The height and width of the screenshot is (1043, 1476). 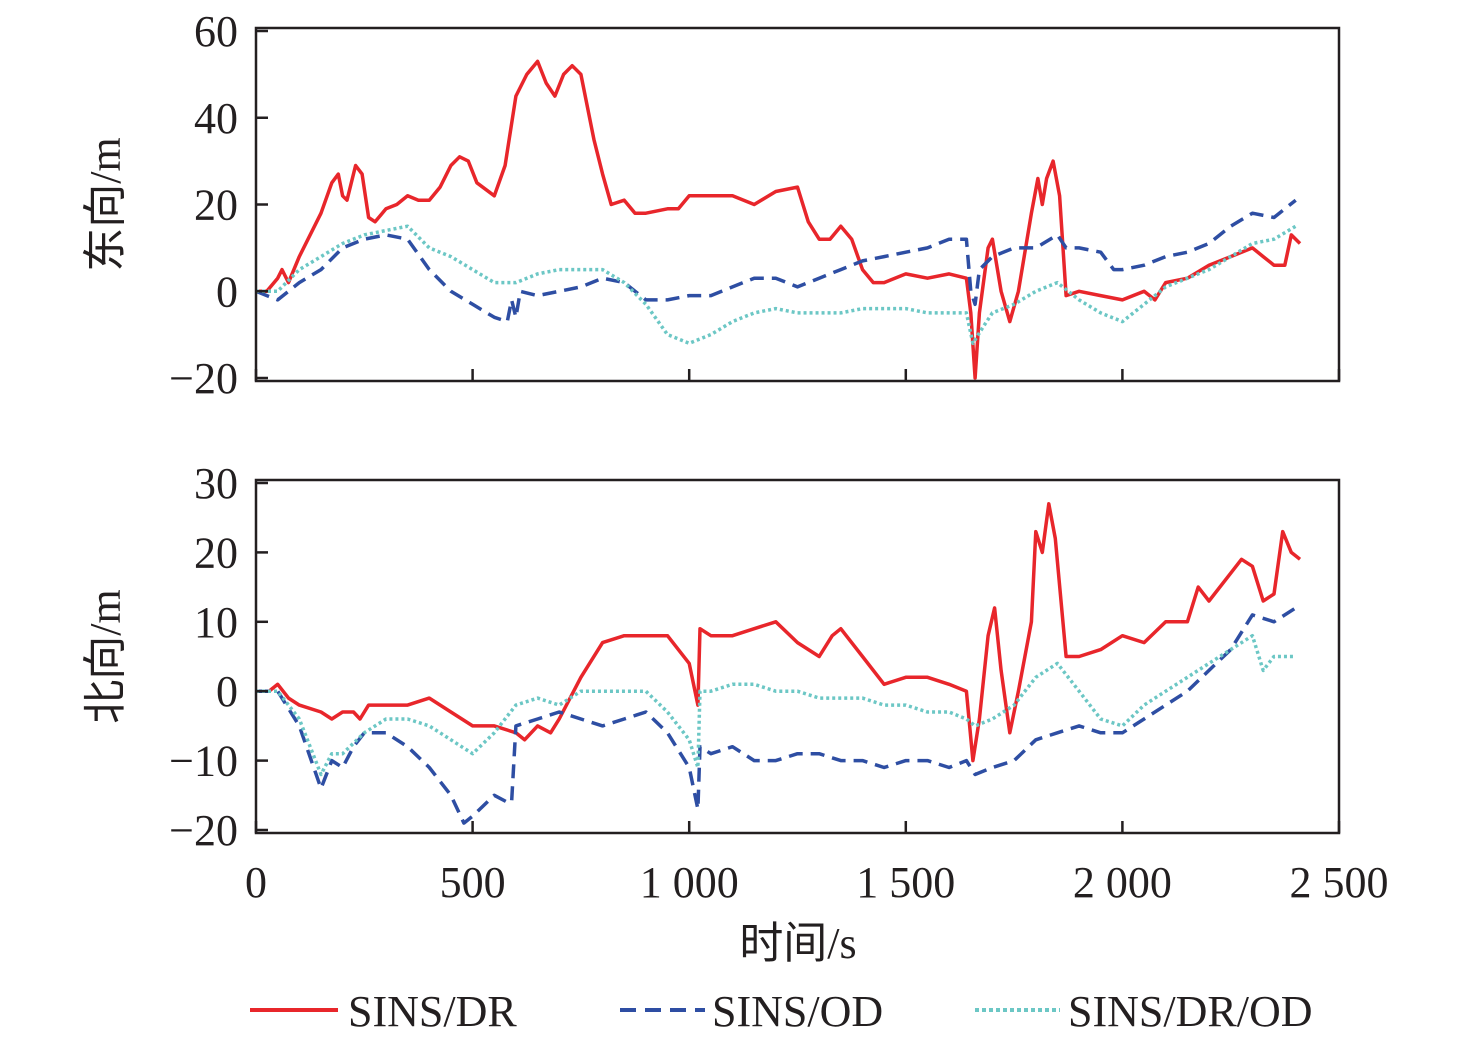 What do you see at coordinates (1190, 1011) in the screenshot?
I see `legend-label: SINS/DR/OD` at bounding box center [1190, 1011].